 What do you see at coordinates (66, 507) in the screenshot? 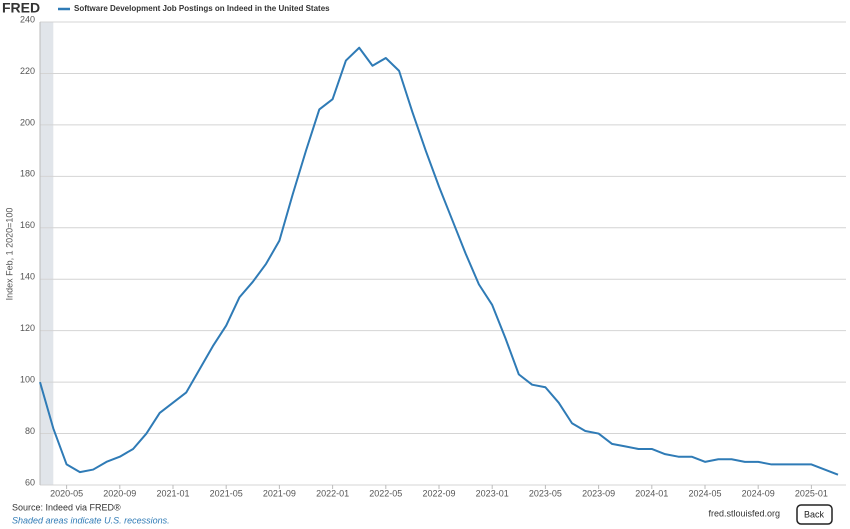
I see `source: Source: Indeed via FRED®` at bounding box center [66, 507].